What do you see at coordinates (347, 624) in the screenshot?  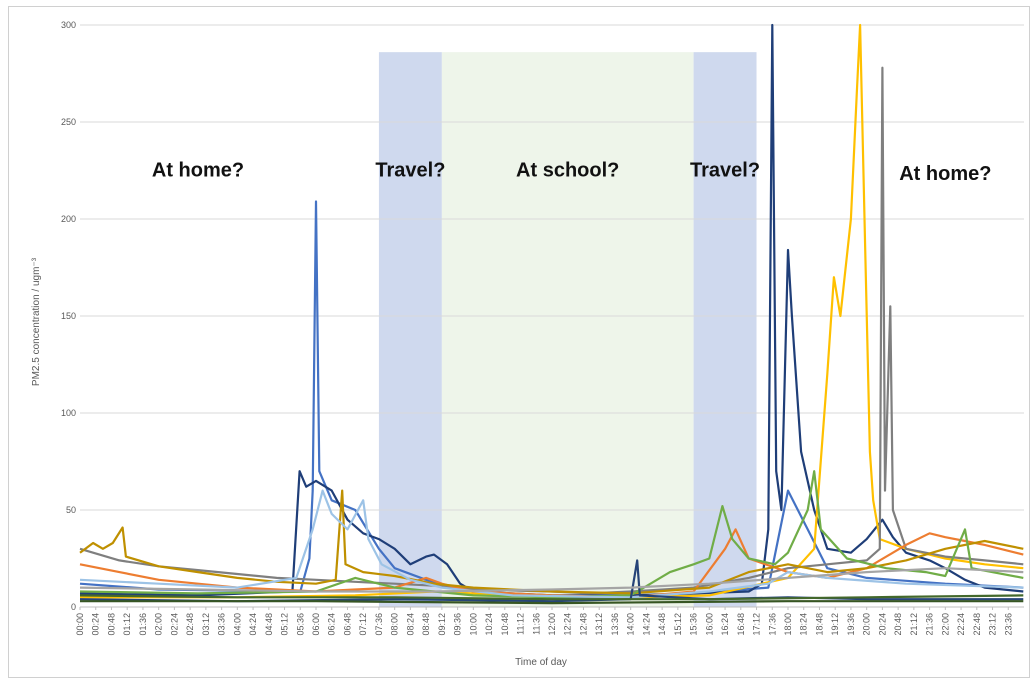 I see `x-tick-label: 06:48` at bounding box center [347, 624].